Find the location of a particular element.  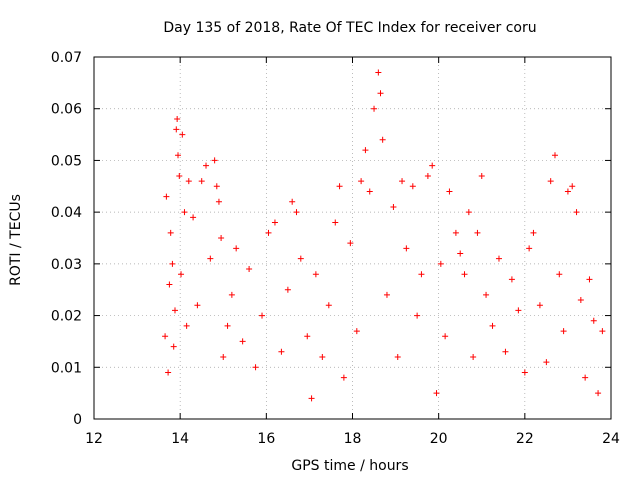

y-tick-labels: 0 0.01 0.02 0.03 0.04 0.05 0.06 0.07 is located at coordinates (66, 239).